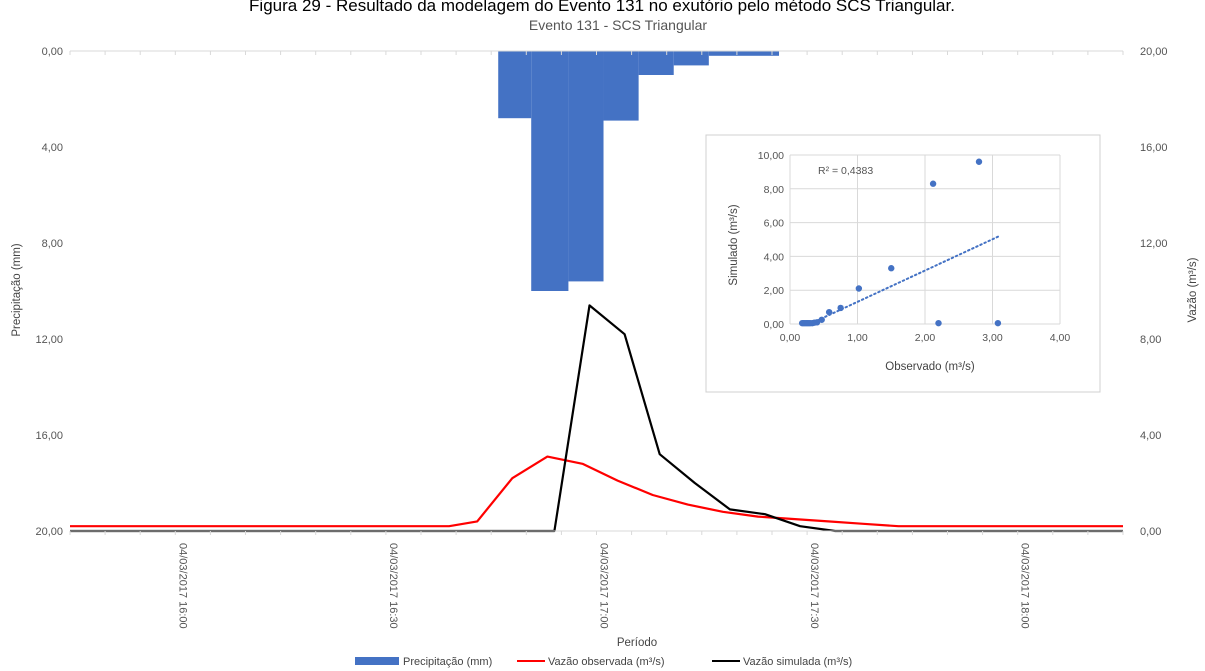 The image size is (1205, 671). I want to click on x-tick-label: 04/03/2017 16:00, so click(182, 586).